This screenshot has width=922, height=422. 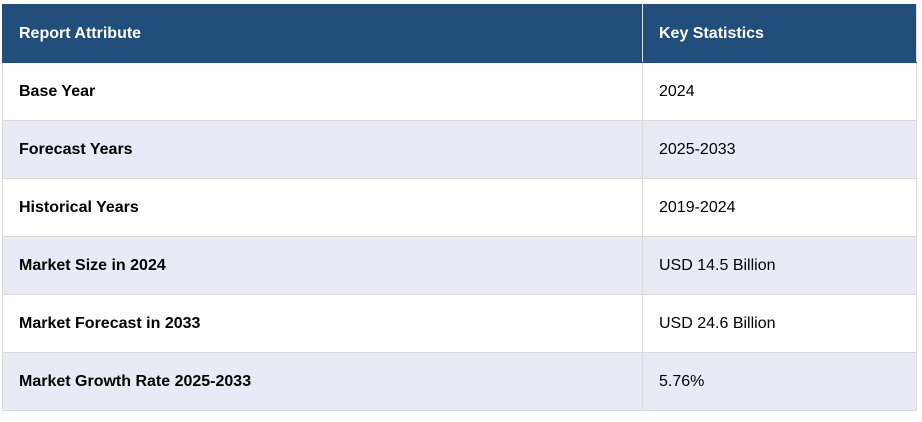 I want to click on statistic-cell: 2019-2024, so click(x=779, y=207).